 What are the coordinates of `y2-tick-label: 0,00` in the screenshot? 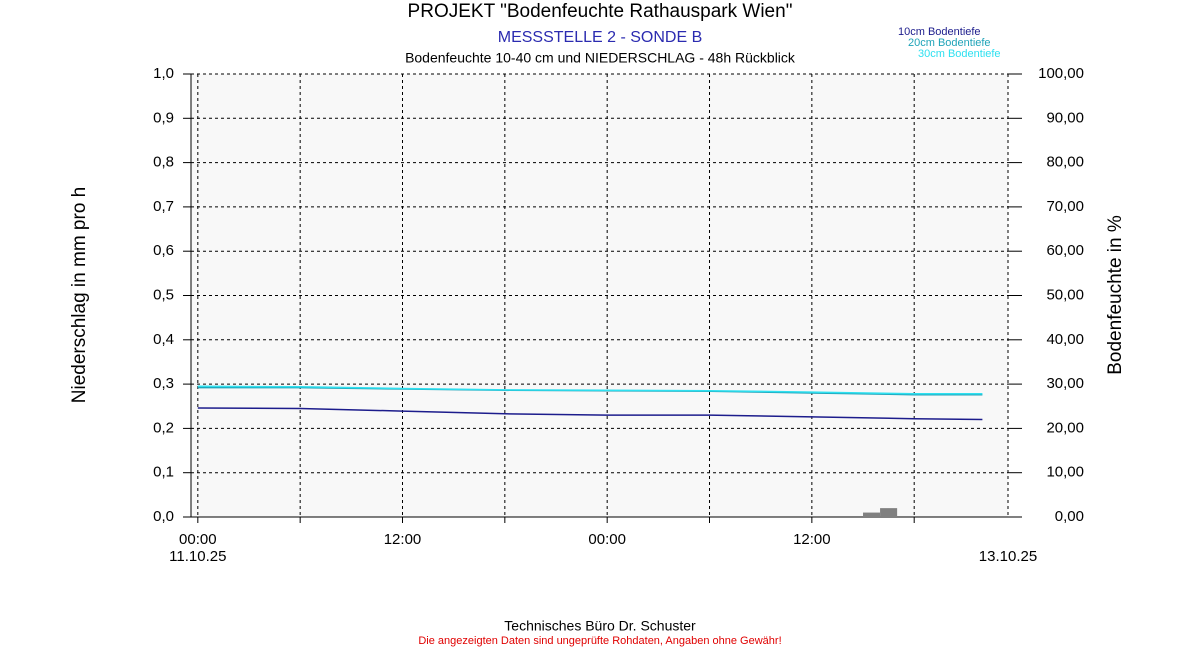 It's located at (1069, 516).